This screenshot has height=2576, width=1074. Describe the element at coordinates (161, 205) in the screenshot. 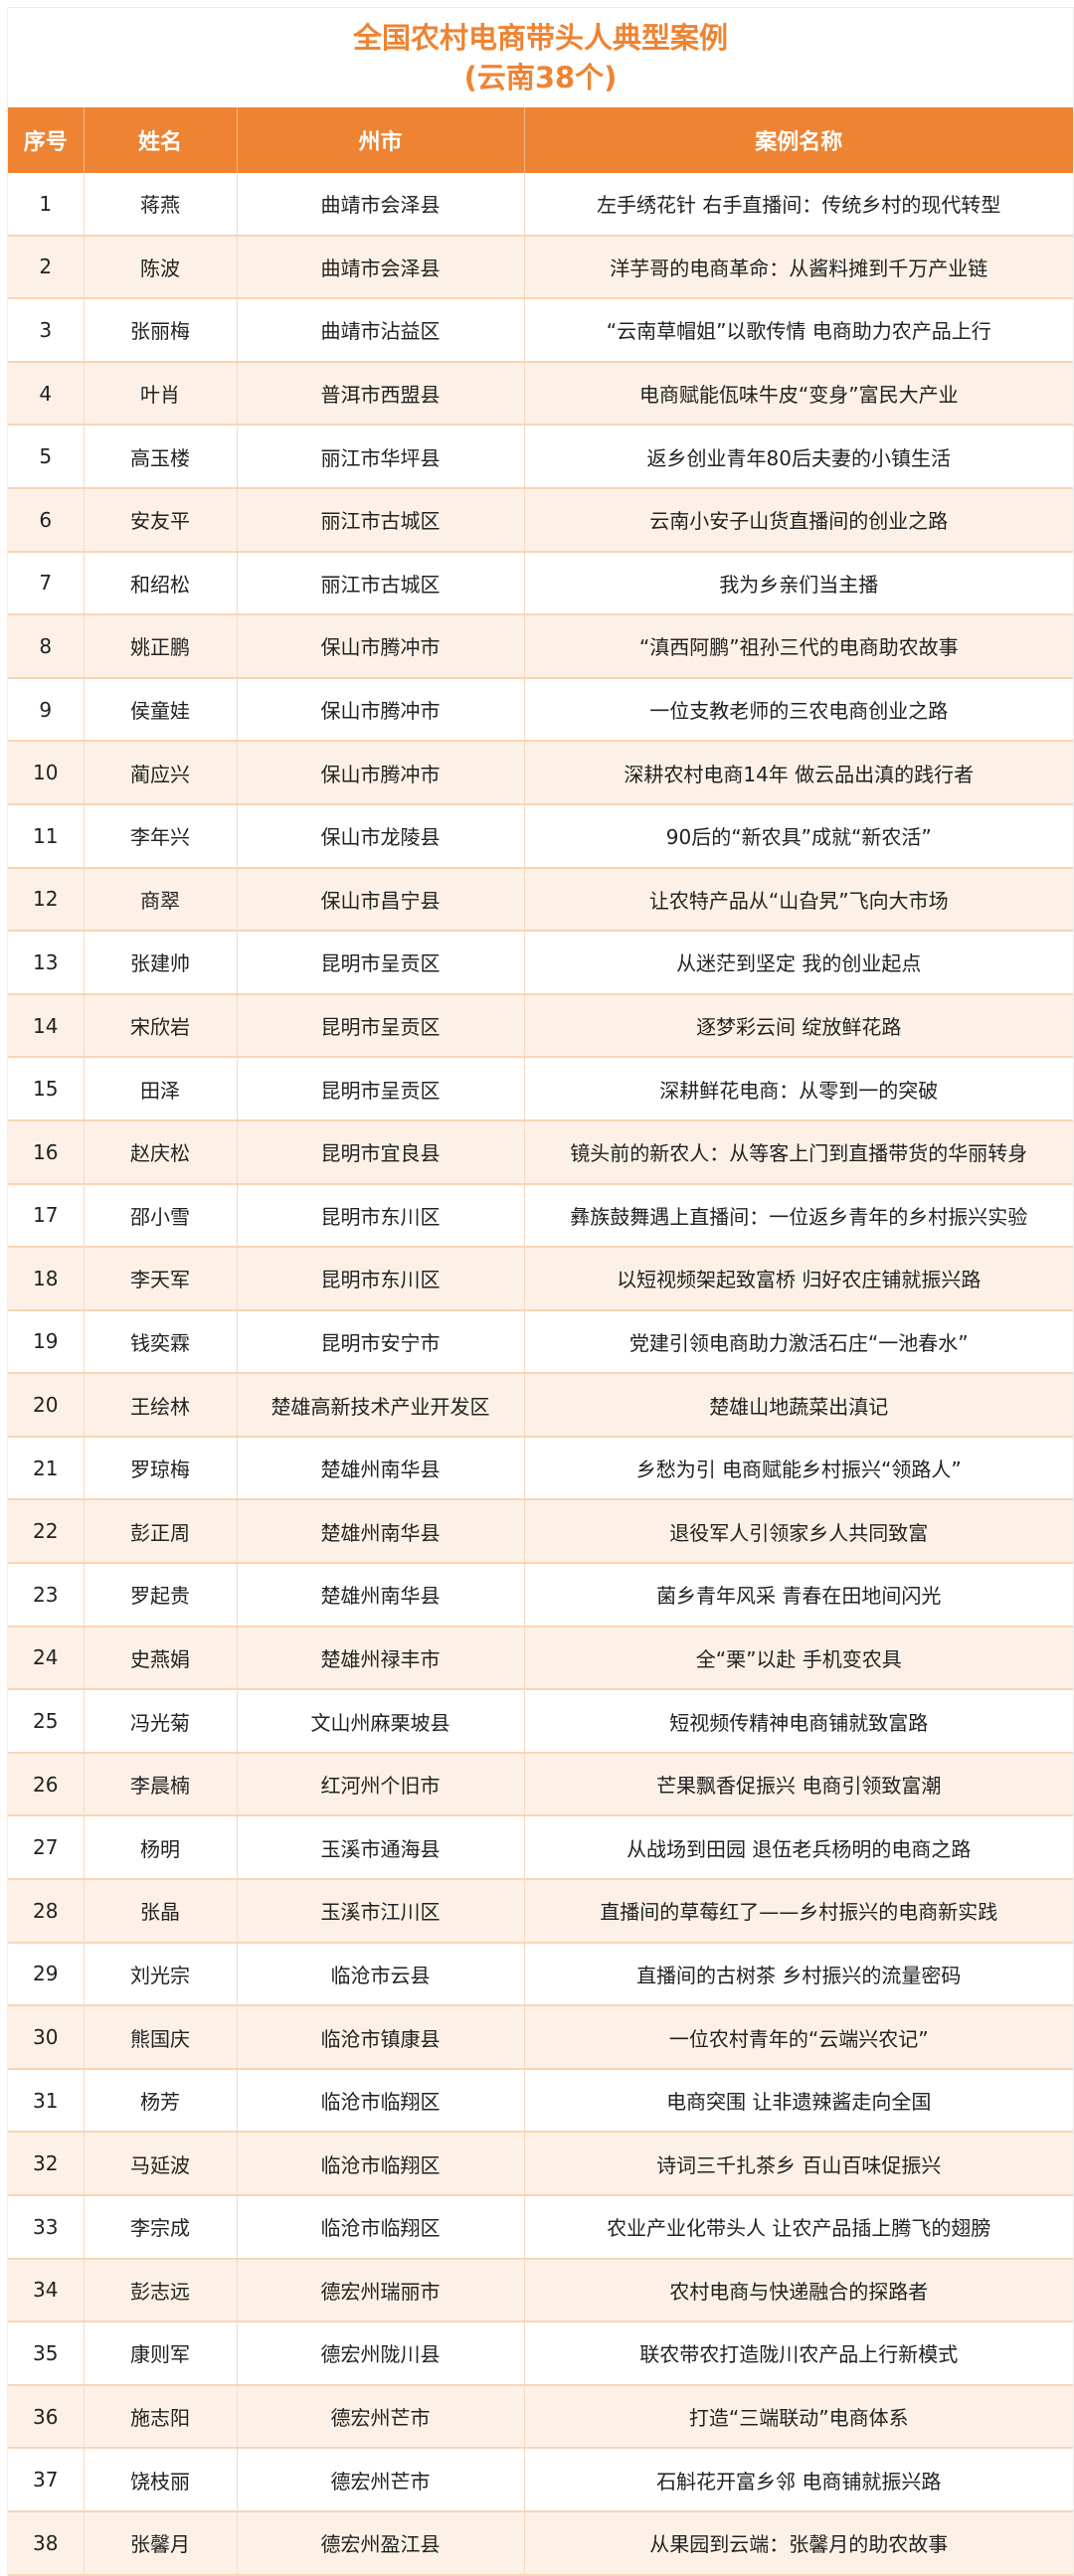

I see `cell-name: 蒋燕` at that location.